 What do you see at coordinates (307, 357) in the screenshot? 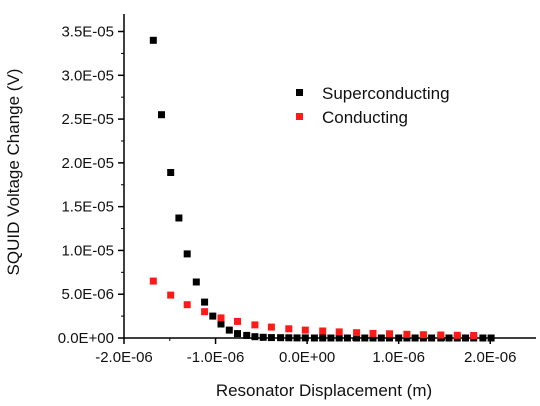
I see `x-tick-label: 0.0E+00` at bounding box center [307, 357].